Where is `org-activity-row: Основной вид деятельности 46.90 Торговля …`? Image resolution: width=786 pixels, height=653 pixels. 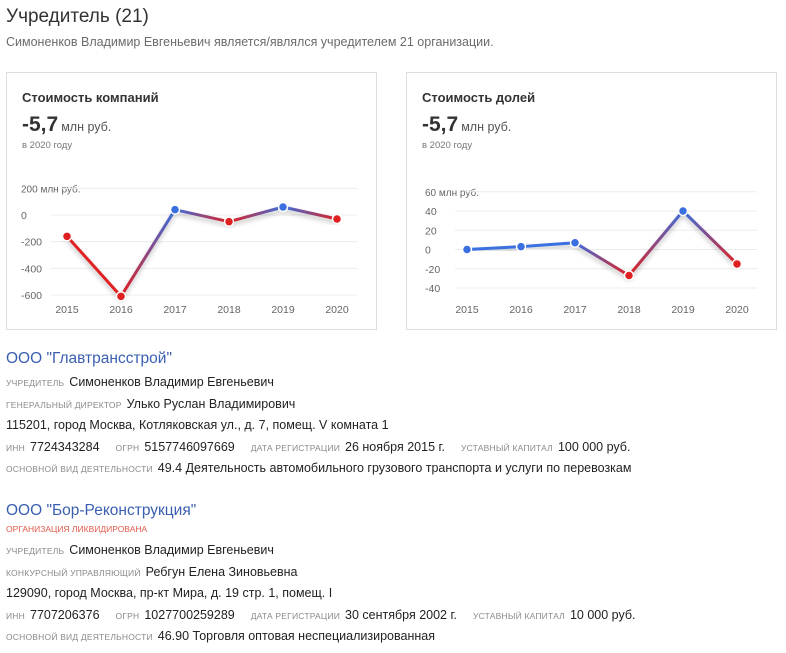
org-activity-row: Основной вид деятельности 46.90 Торговля … is located at coordinates (391, 637).